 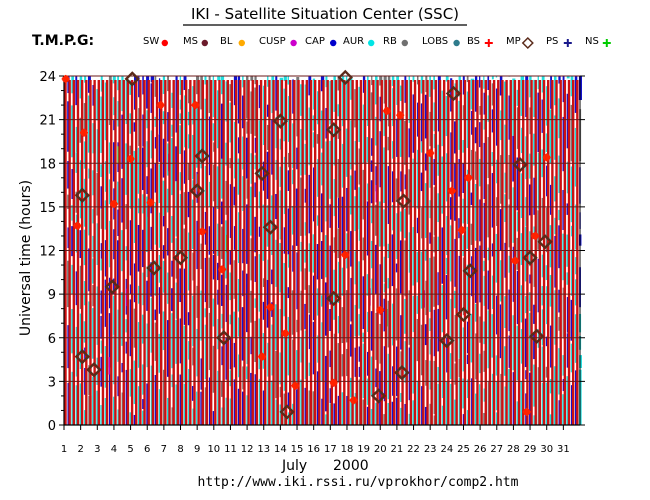 What do you see at coordinates (278, 41) in the screenshot?
I see `legend-item: CUSP` at bounding box center [278, 41].